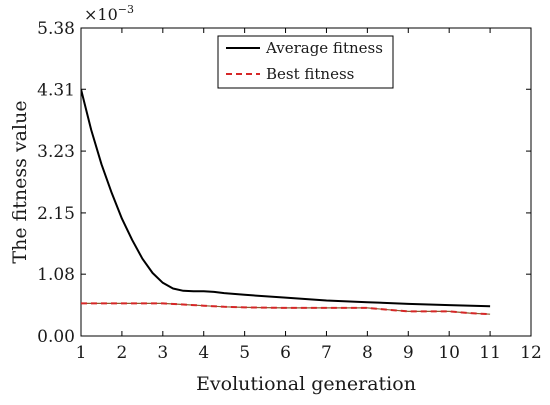 This screenshot has height=405, width=550. Describe the element at coordinates (126, 9) in the screenshot. I see `y-multiplier-exponent: −3` at that location.